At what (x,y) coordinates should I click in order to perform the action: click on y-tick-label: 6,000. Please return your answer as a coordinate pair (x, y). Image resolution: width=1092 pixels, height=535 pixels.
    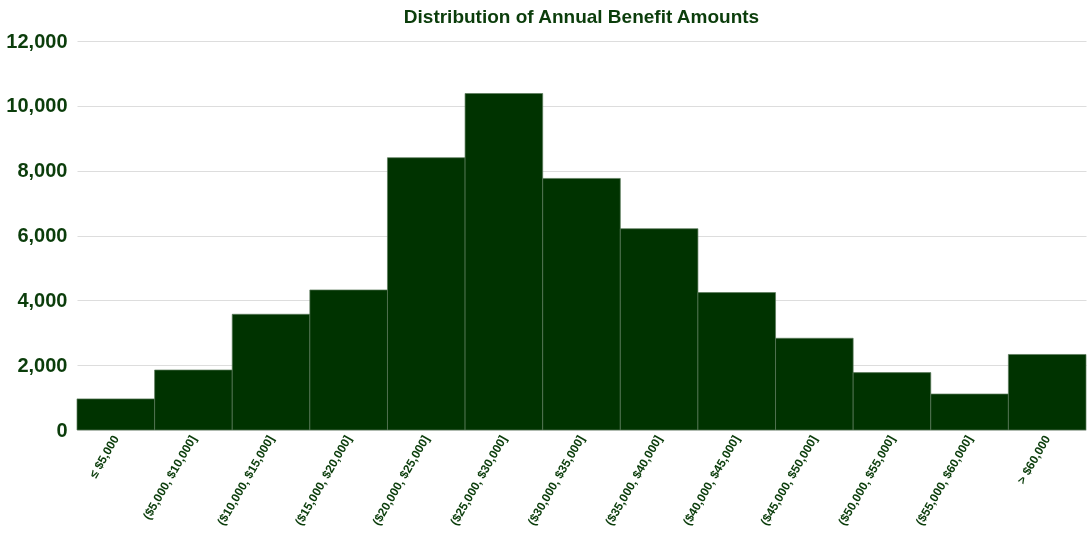
    Looking at the image, I should click on (42, 235).